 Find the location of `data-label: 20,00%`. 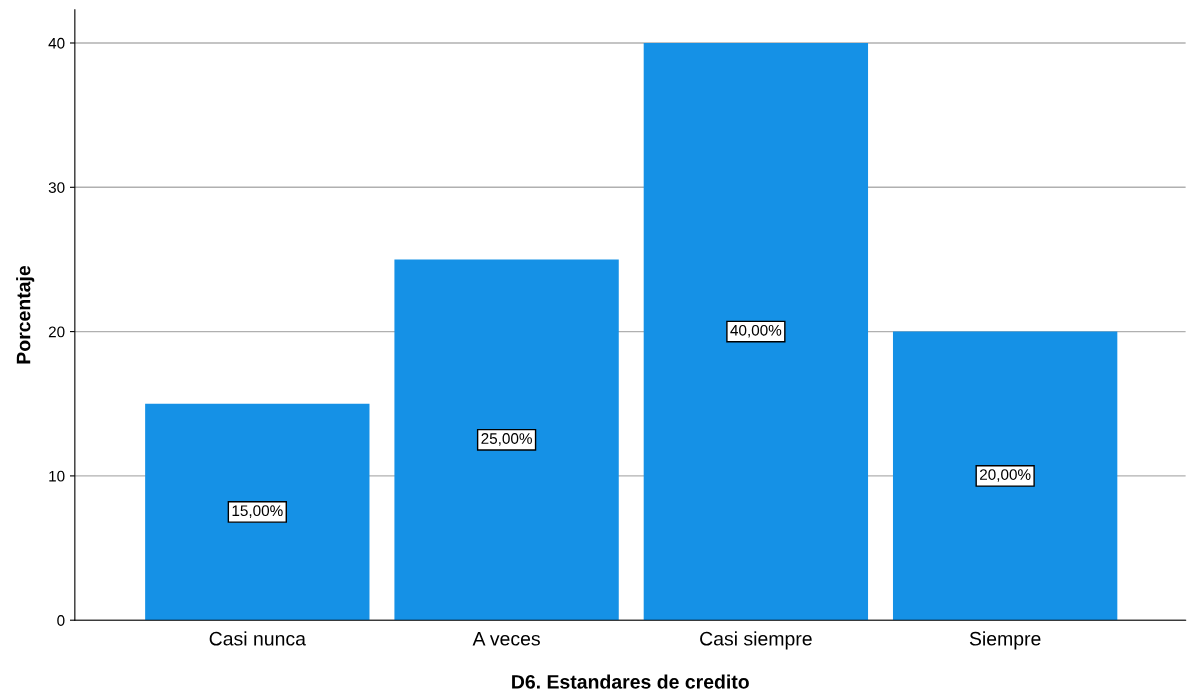

data-label: 20,00% is located at coordinates (1005, 475).